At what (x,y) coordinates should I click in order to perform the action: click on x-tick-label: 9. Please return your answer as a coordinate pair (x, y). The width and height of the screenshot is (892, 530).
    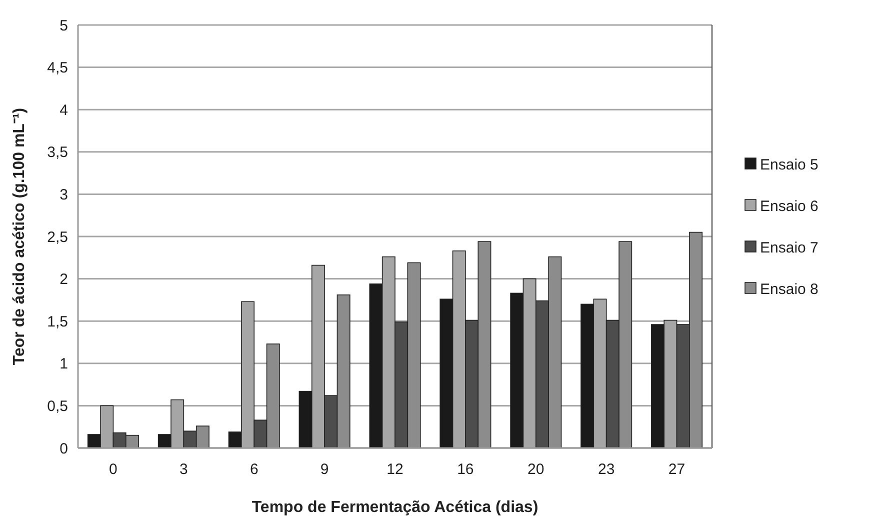
    Looking at the image, I should click on (324, 469).